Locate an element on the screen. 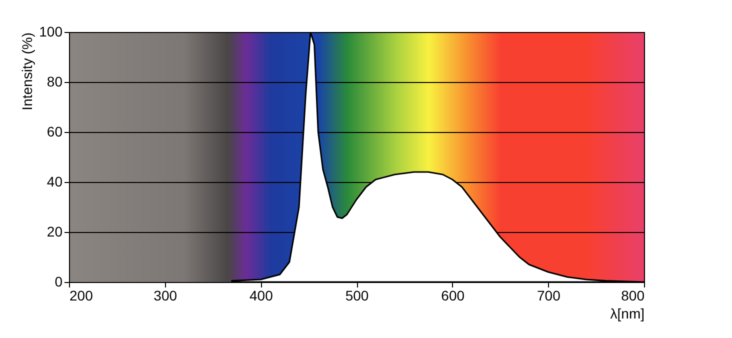 This screenshot has width=732, height=338. x-tick-label: 800 is located at coordinates (633, 296).